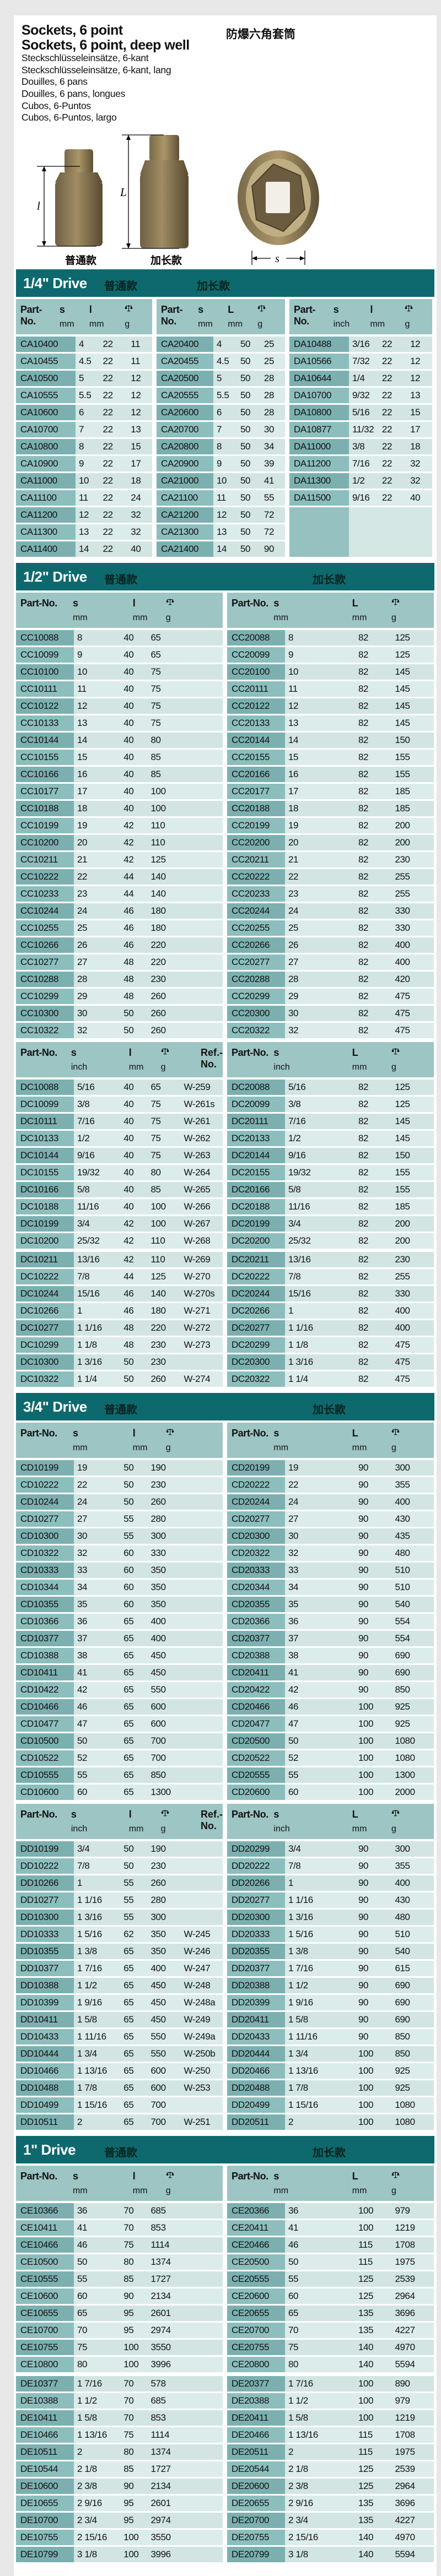 The image size is (441, 2576). I want to click on size-cell: 8, so click(80, 638).